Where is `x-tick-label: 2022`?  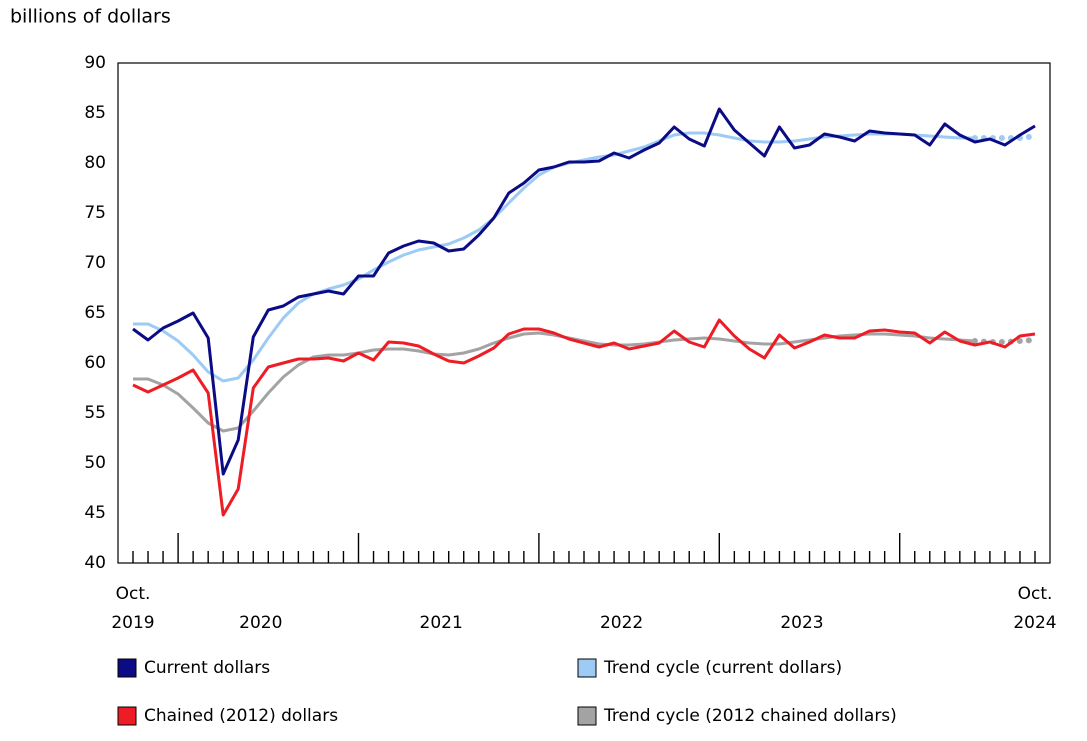
x-tick-label: 2022 is located at coordinates (621, 623).